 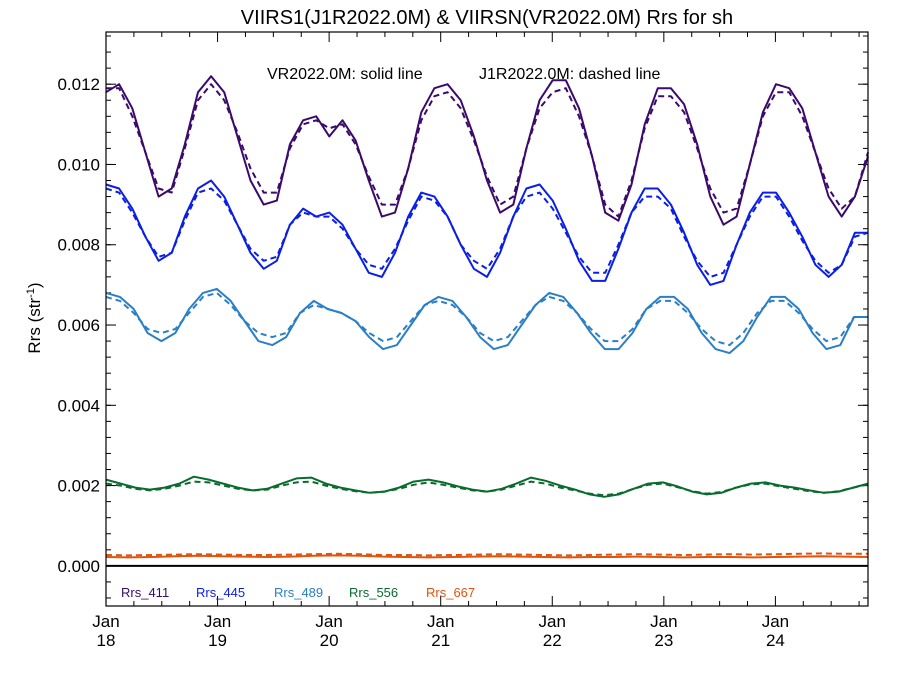 I want to click on y-axis-label: Rrs (str-1), so click(x=34, y=317).